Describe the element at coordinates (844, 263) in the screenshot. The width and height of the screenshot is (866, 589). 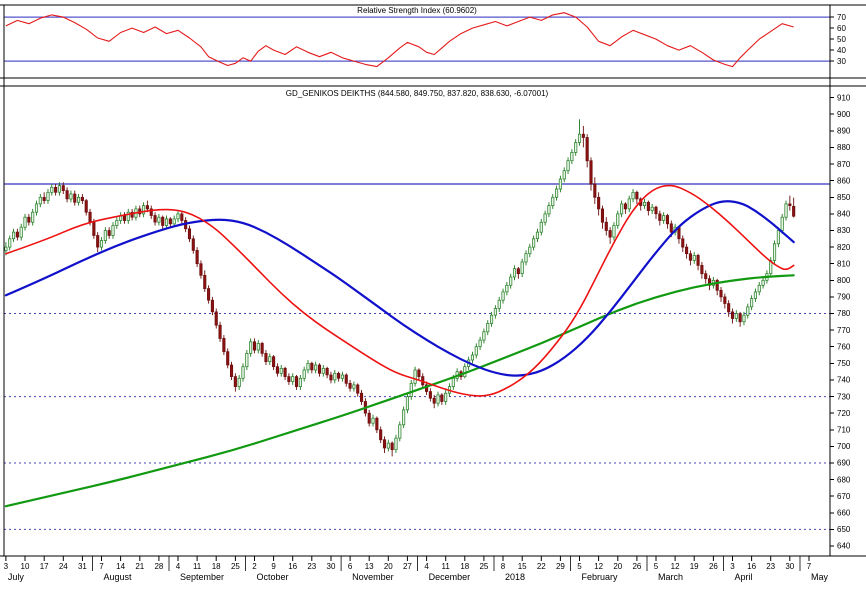
I see `svg-text: 810` at that location.